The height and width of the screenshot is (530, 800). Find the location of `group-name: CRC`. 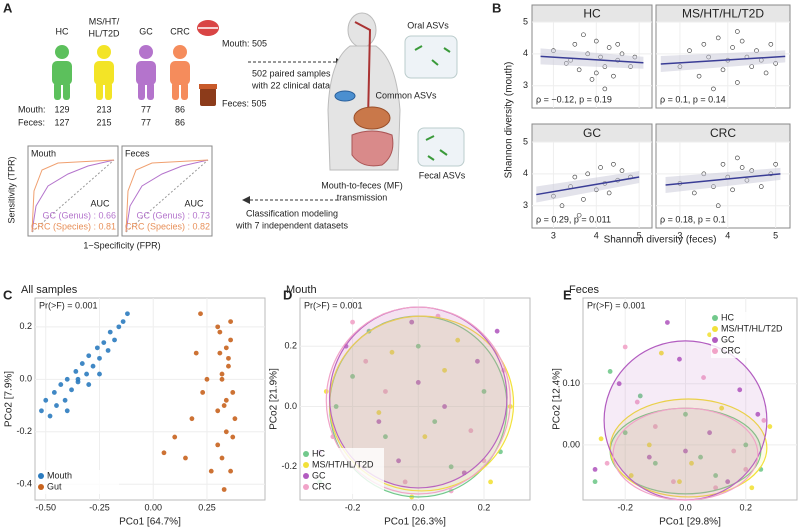

group-name: CRC is located at coordinates (180, 31).